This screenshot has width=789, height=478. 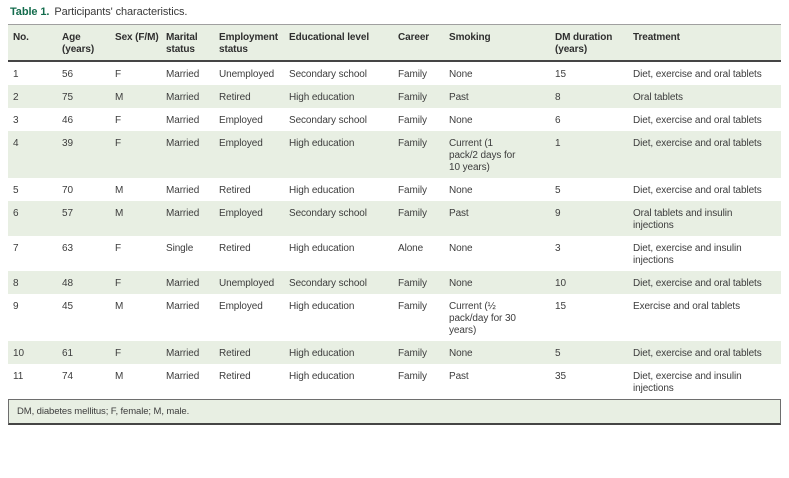 What do you see at coordinates (67, 120) in the screenshot?
I see `table-cell: 46` at bounding box center [67, 120].